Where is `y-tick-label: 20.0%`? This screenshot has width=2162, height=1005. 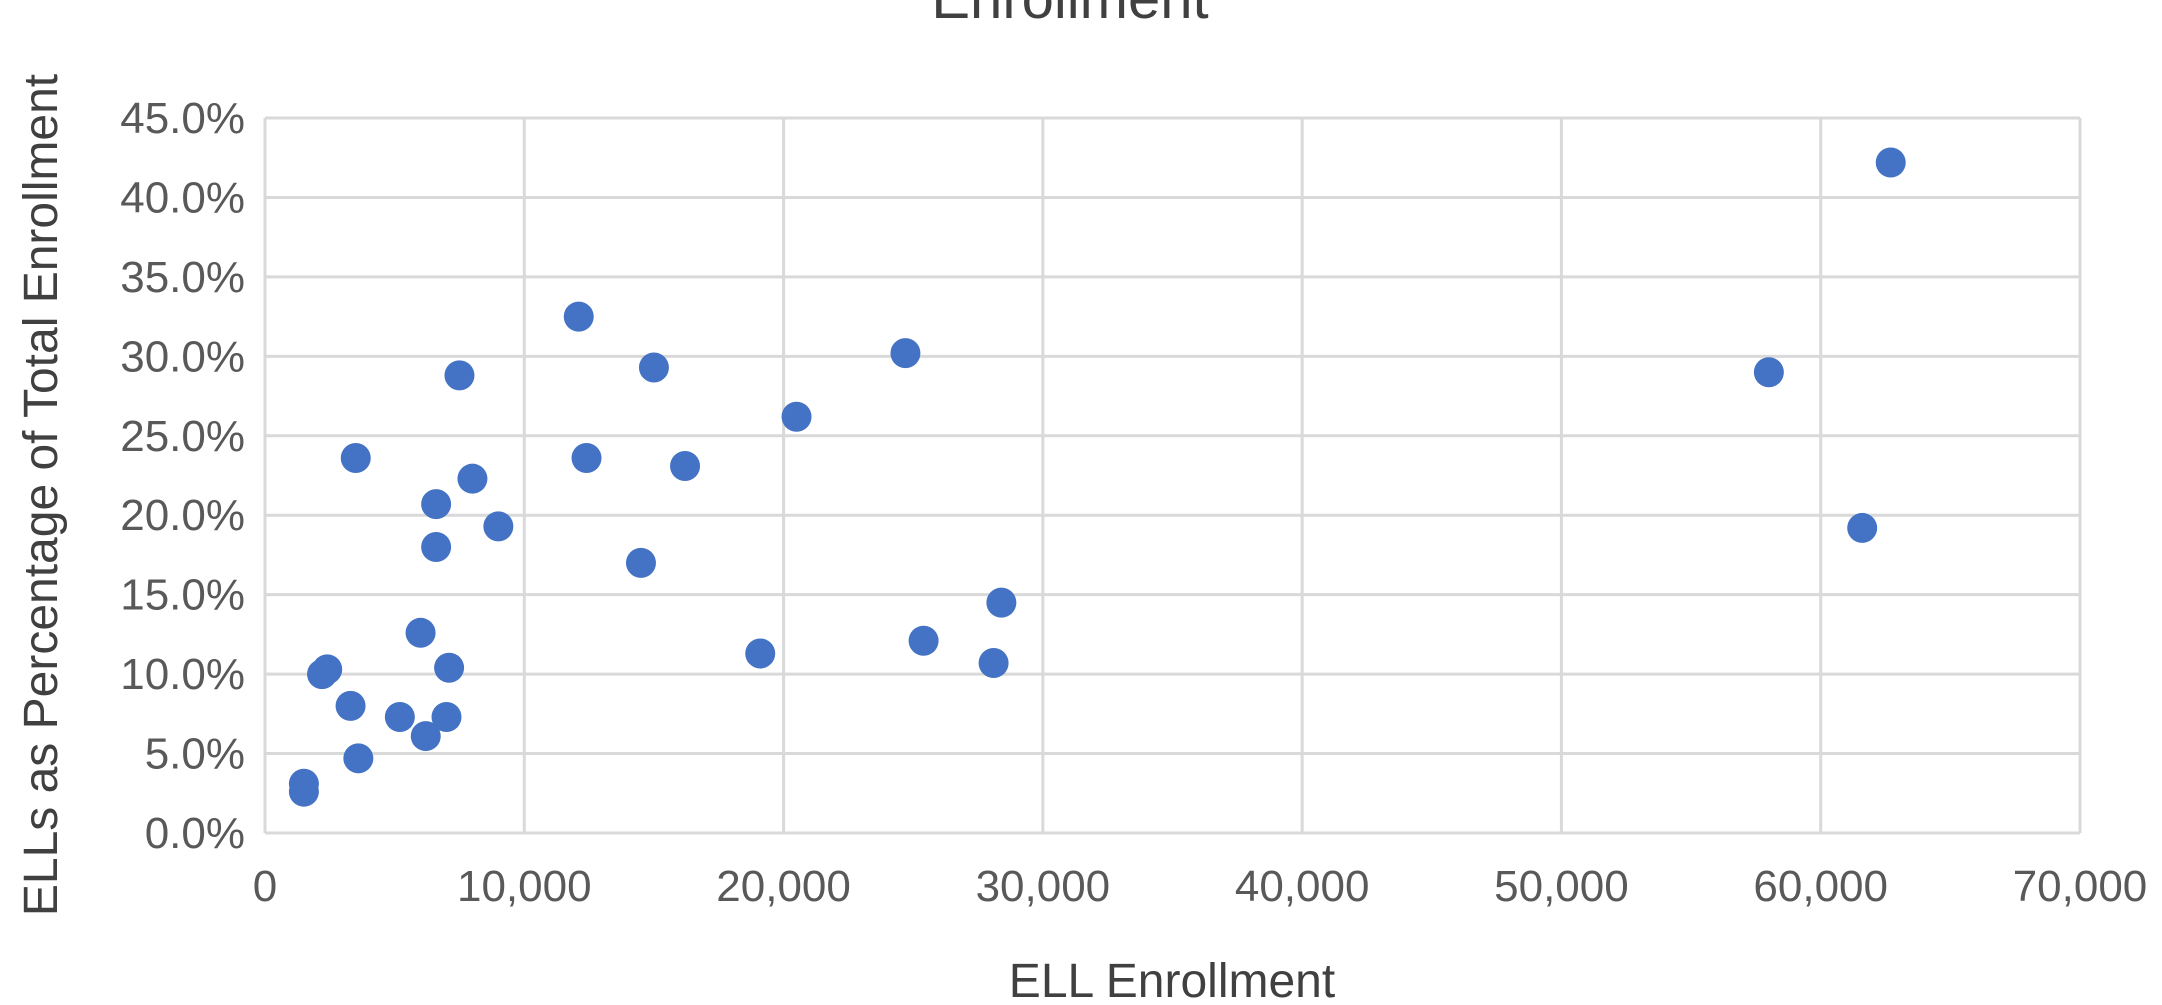
y-tick-label: 20.0% is located at coordinates (182, 515).